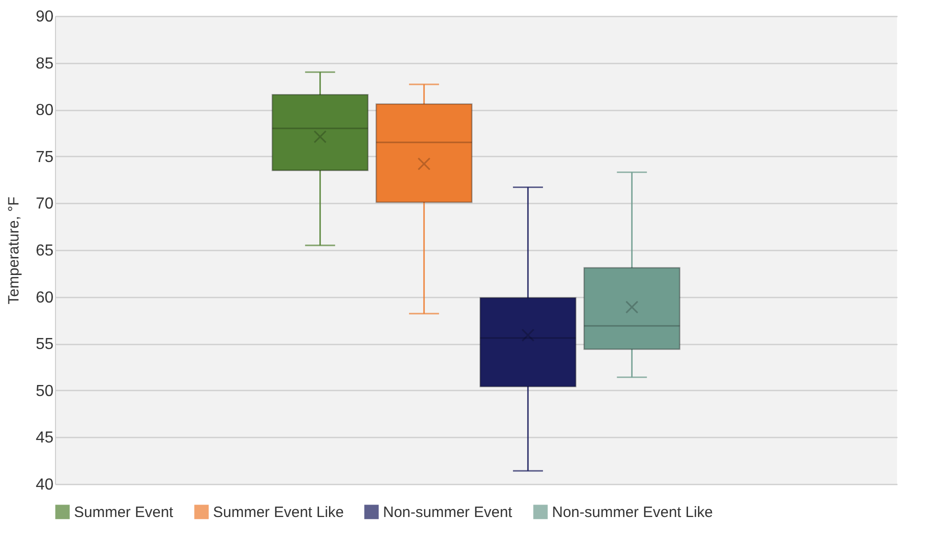 The height and width of the screenshot is (550, 929). Describe the element at coordinates (45, 391) in the screenshot. I see `y-tick-label: 50` at that location.